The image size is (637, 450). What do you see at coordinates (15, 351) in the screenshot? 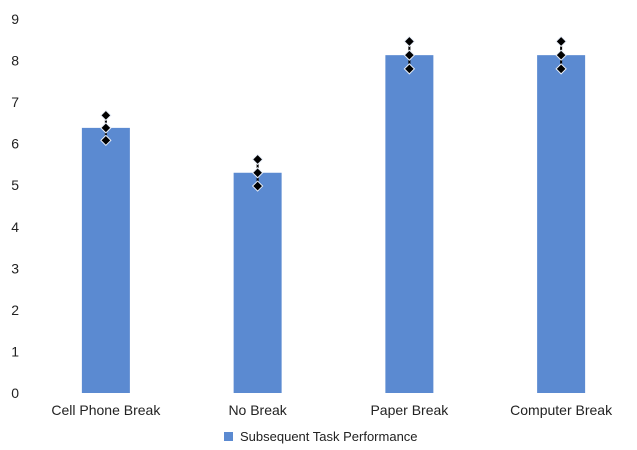
I see `y-tick-label: 1` at bounding box center [15, 351].